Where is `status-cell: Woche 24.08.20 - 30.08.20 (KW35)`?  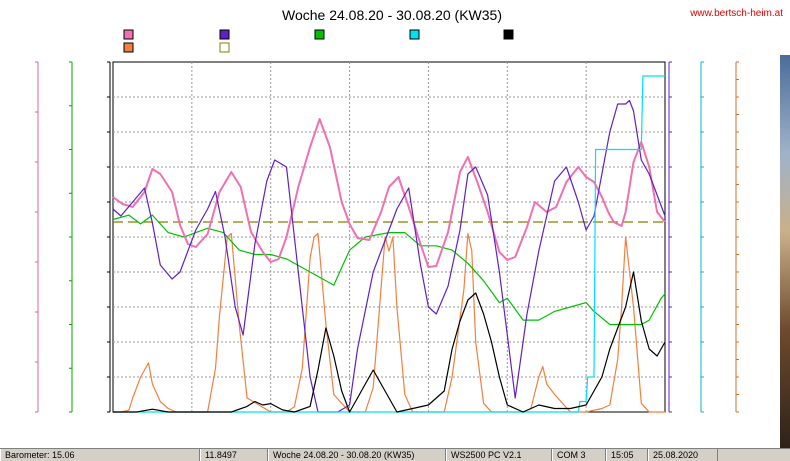
status-cell: Woche 24.08.20 - 30.08.20 (KW35) is located at coordinates (357, 455).